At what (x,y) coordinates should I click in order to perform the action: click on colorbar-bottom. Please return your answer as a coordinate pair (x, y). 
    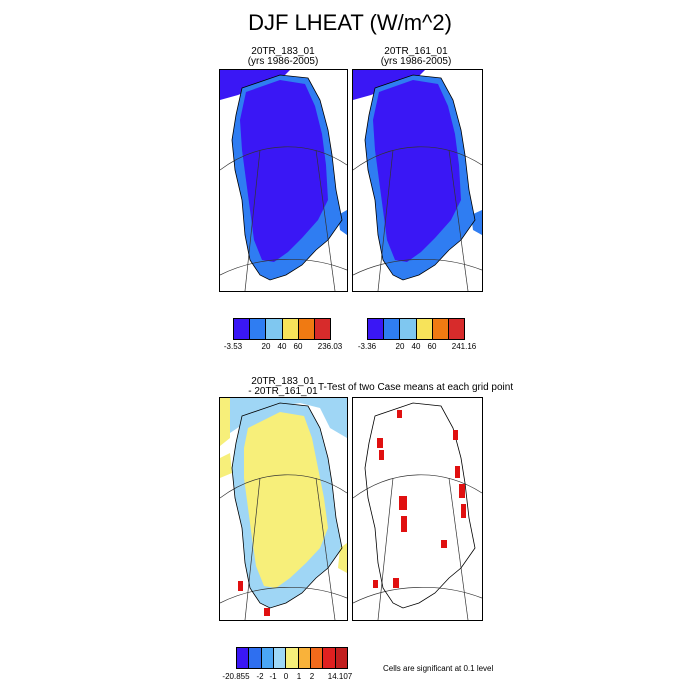
    Looking at the image, I should click on (292, 658).